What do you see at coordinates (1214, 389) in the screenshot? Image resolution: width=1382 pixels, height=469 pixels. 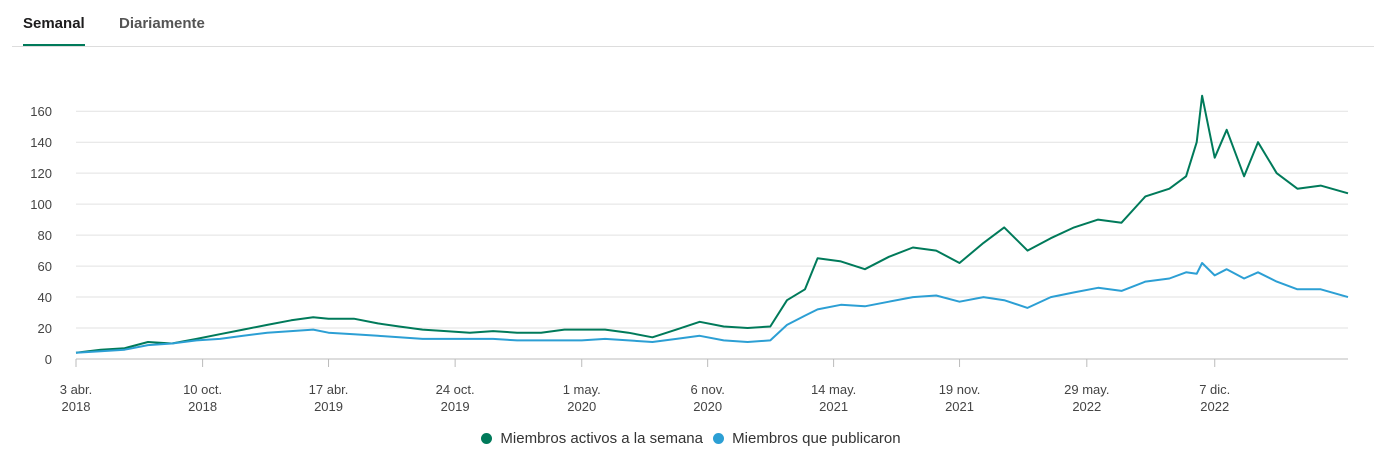 I see `x-tick-label: 7 dic.` at bounding box center [1214, 389].